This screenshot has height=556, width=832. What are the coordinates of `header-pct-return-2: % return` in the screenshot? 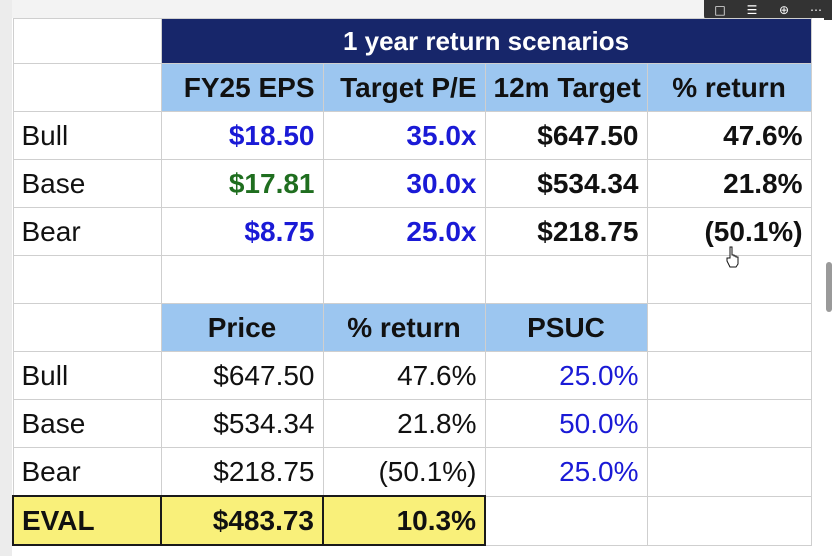 It's located at (404, 327).